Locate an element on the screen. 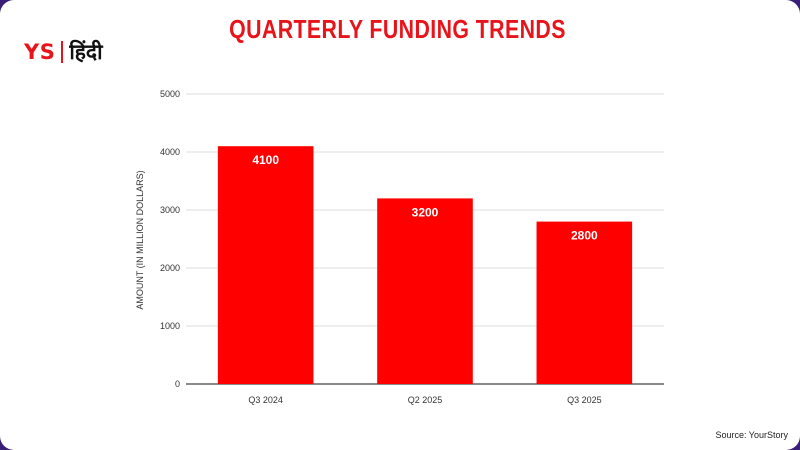  y-tick-label: 3000 is located at coordinates (170, 210).